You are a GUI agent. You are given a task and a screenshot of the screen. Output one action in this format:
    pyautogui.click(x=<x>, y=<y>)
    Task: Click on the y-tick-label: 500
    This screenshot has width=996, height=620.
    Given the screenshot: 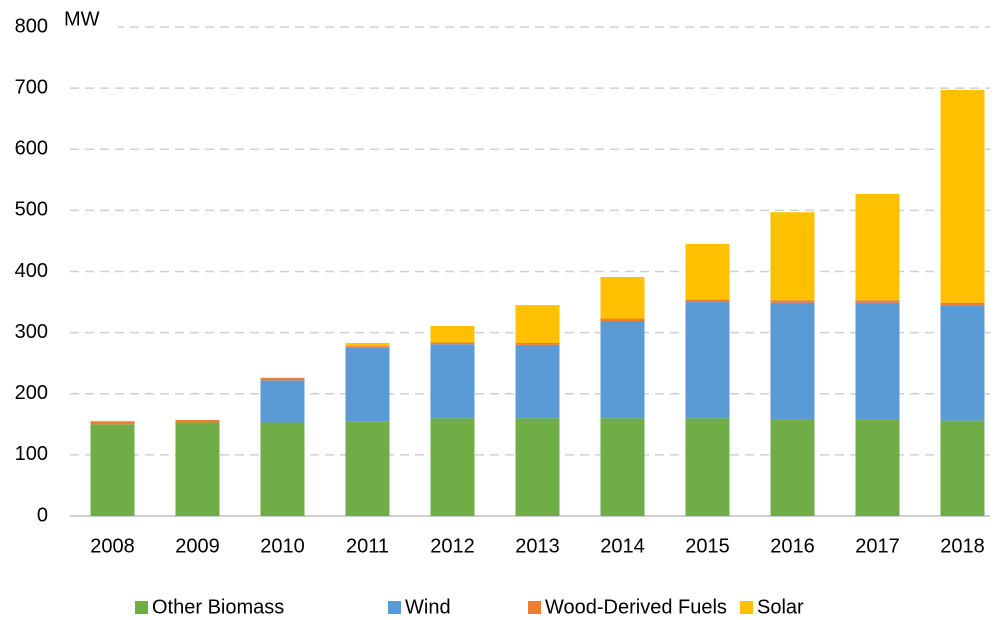 What is the action you would take?
    pyautogui.click(x=31, y=210)
    